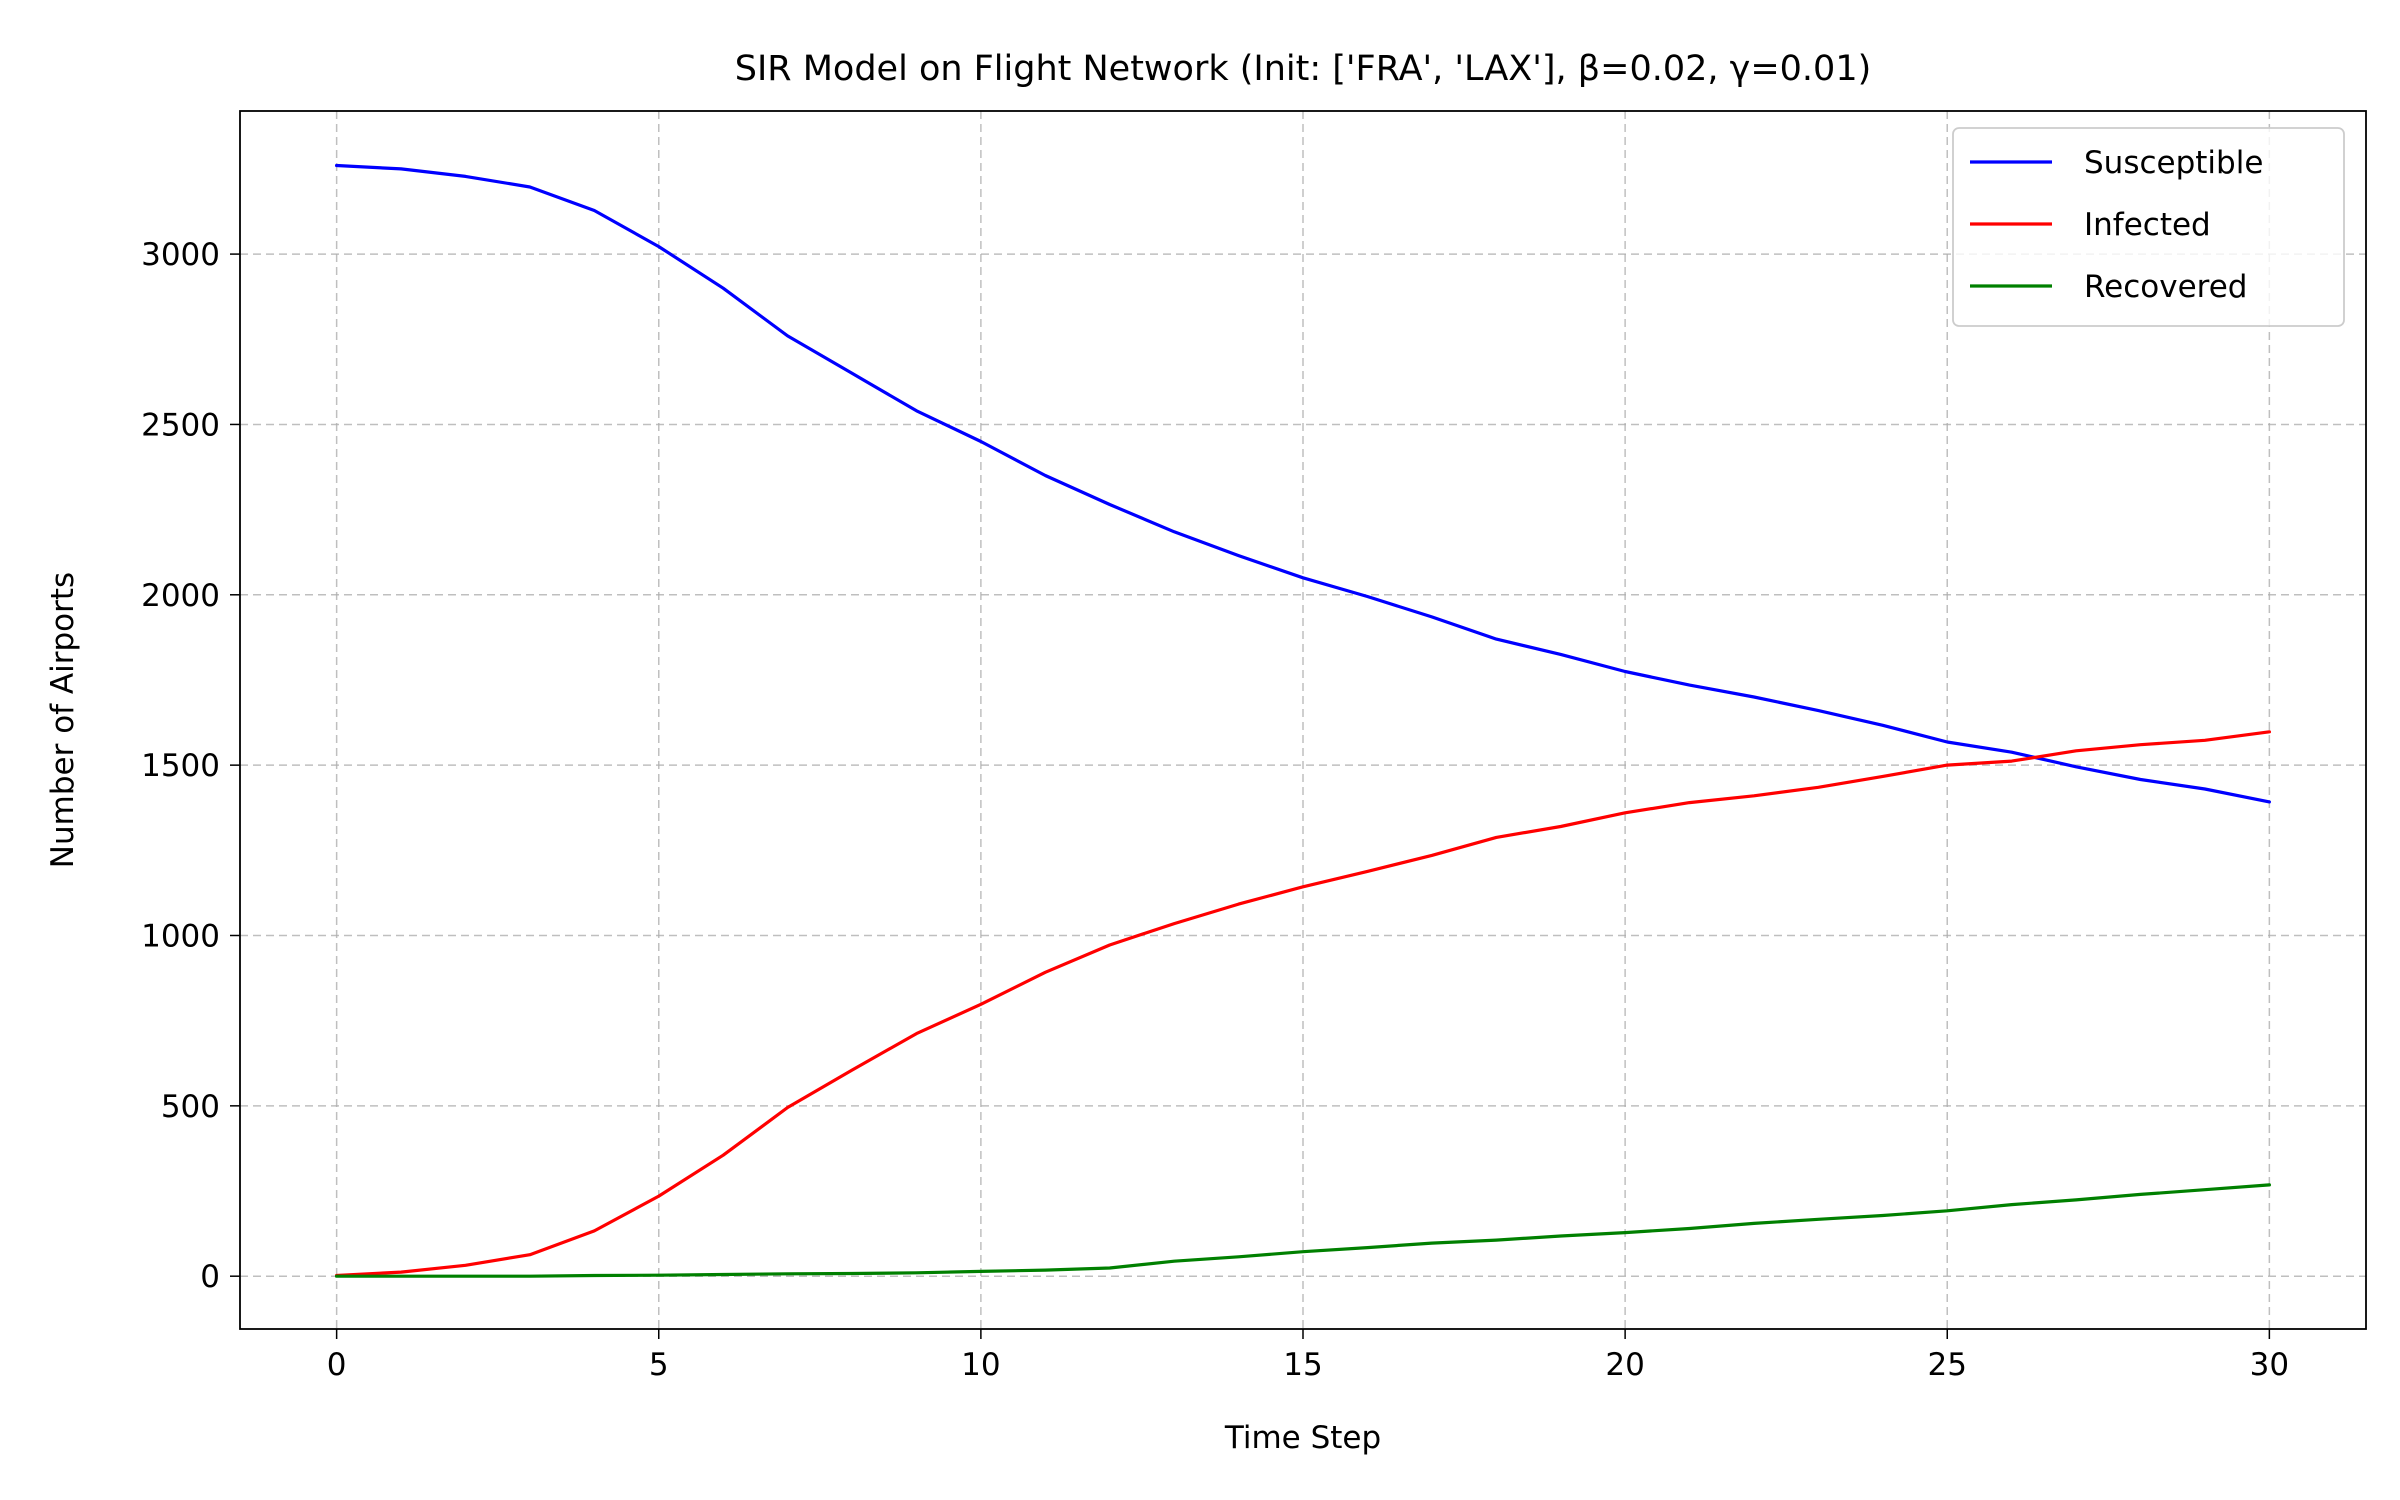 This screenshot has width=2400, height=1500. Describe the element at coordinates (180, 255) in the screenshot. I see `y-tick-label: 3000` at that location.